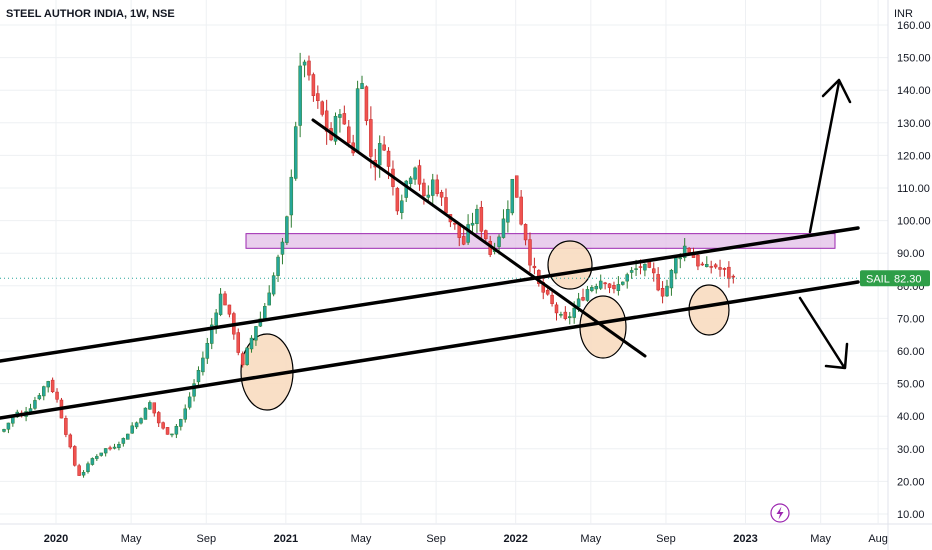 This screenshot has height=550, width=932. What do you see at coordinates (911, 385) in the screenshot?
I see `y-tick-label: 50.00` at bounding box center [911, 385].